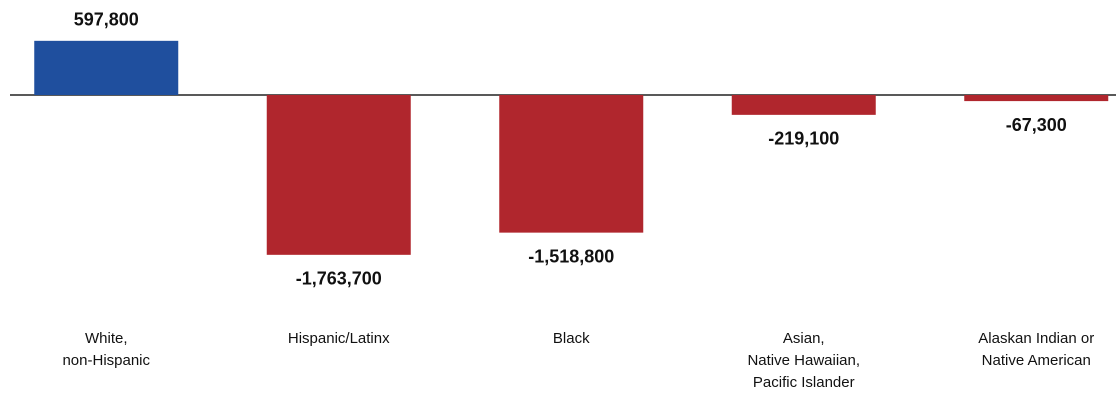 The height and width of the screenshot is (402, 1116). What do you see at coordinates (571, 338) in the screenshot?
I see `x-tick-label: Black` at bounding box center [571, 338].